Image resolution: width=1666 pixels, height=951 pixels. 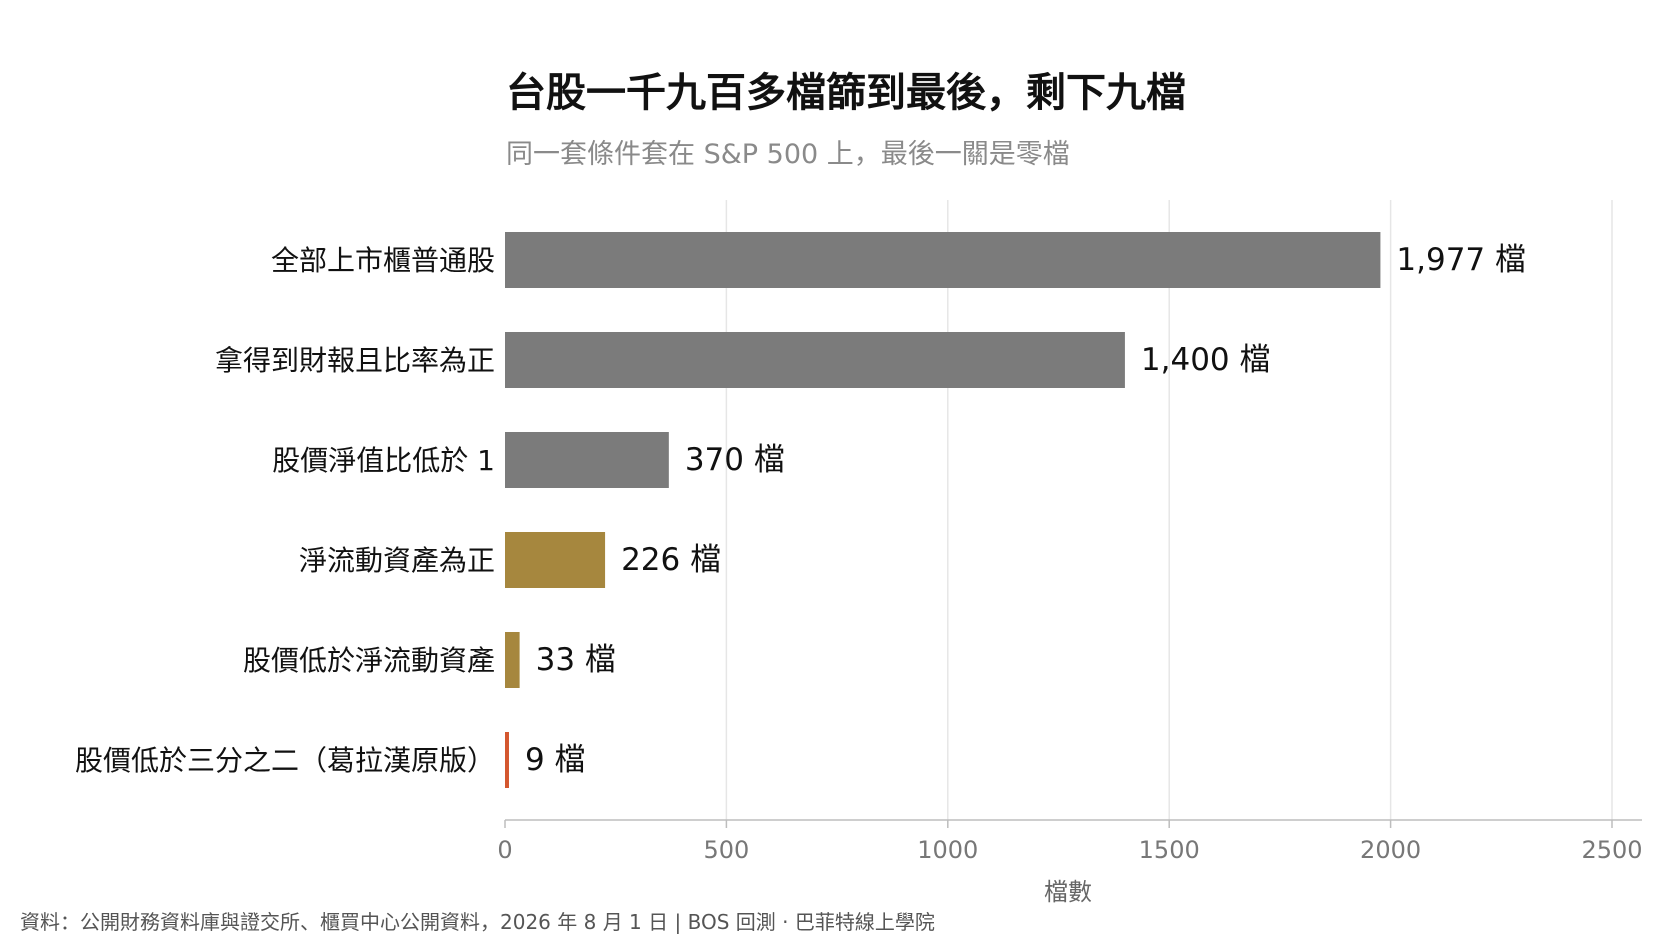 I want to click on chart-title: 台股一千九百多檔篩到最後，剩下九檔, so click(x=846, y=93).